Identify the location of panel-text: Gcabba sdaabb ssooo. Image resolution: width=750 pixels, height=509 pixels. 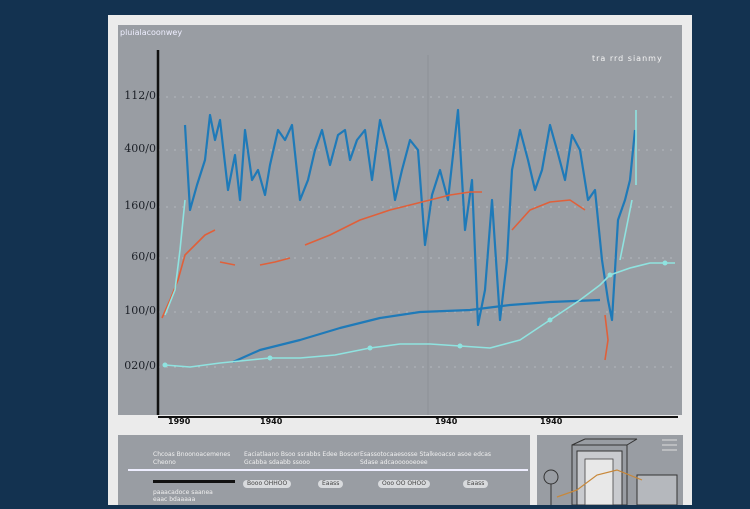
(277, 462).